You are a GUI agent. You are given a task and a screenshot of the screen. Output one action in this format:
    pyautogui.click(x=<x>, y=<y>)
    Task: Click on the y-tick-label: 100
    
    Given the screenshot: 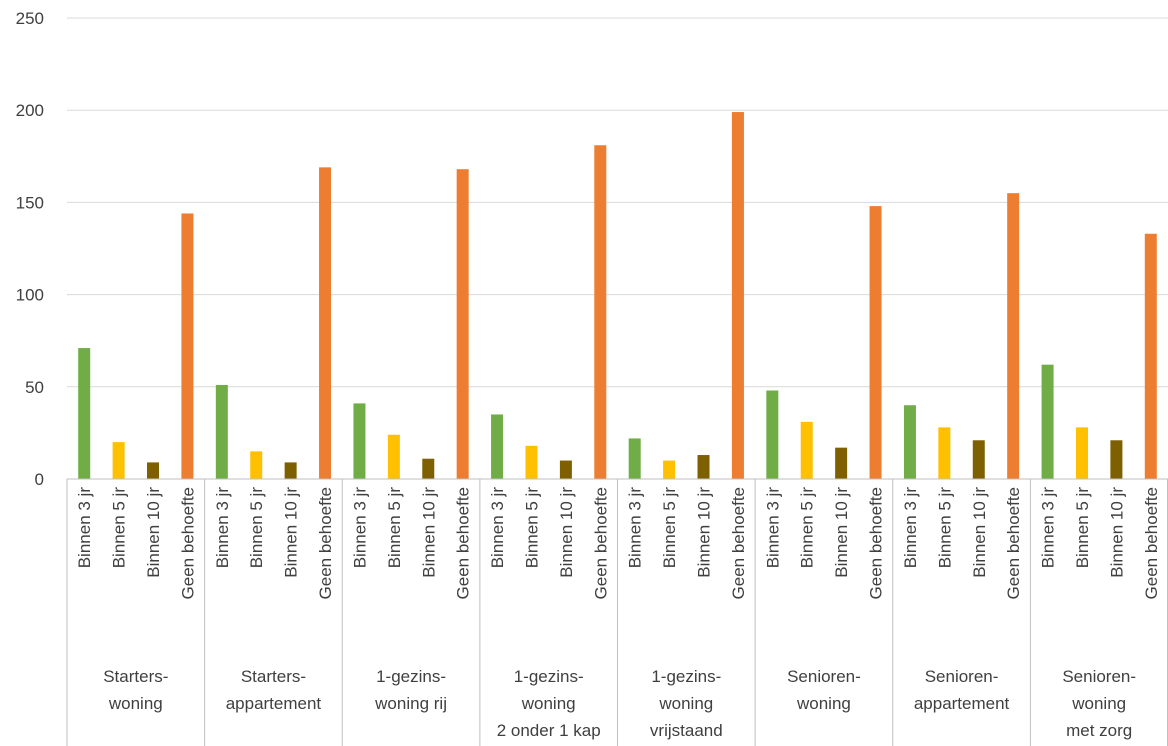 What is the action you would take?
    pyautogui.click(x=30, y=295)
    